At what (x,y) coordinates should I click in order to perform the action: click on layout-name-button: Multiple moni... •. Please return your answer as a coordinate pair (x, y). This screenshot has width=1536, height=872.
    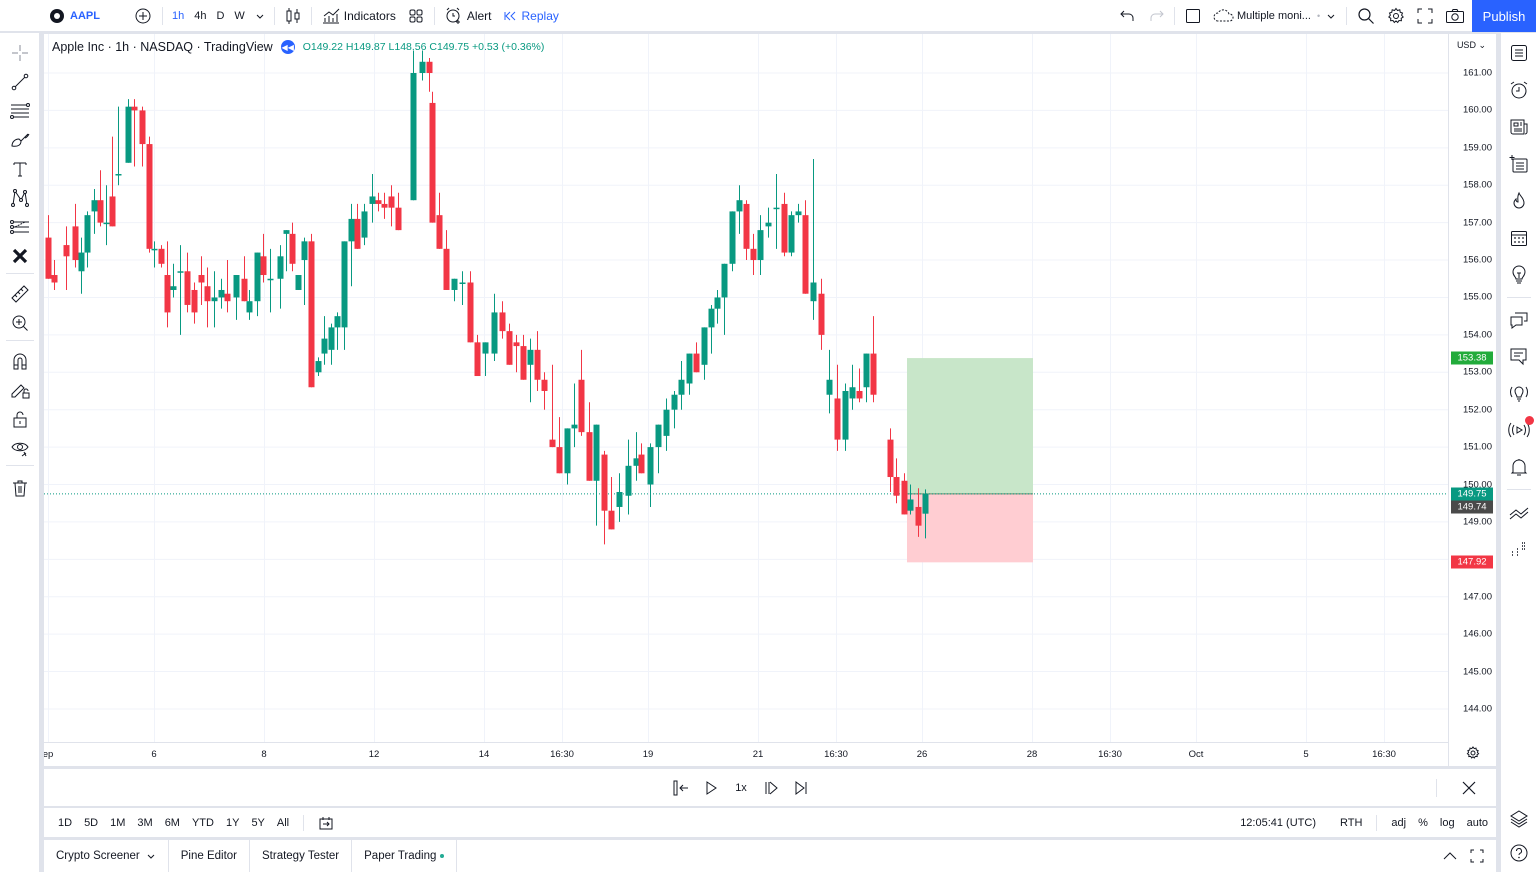
    Looking at the image, I should click on (1274, 16).